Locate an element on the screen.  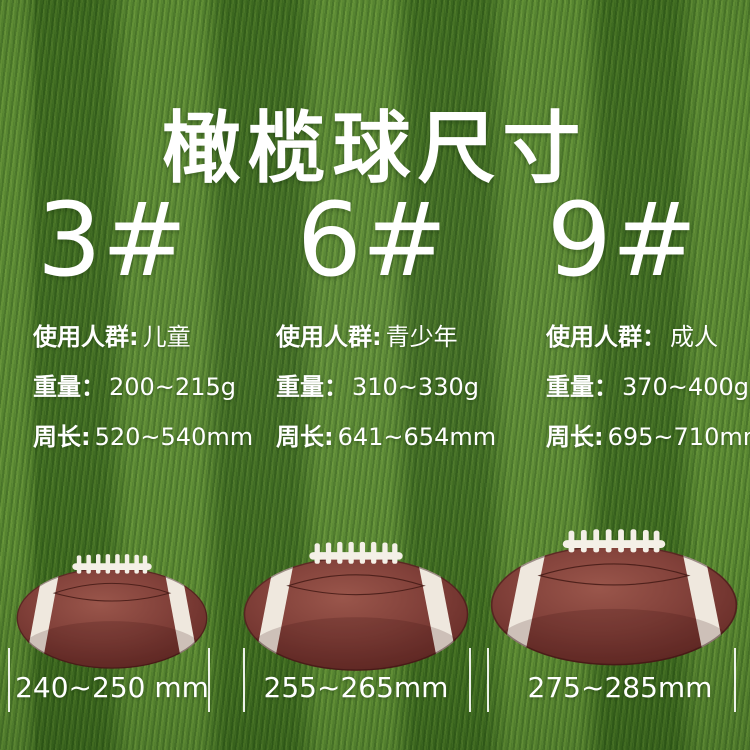
audience-line: 使用人群： 成人 is located at coordinates (648, 337).